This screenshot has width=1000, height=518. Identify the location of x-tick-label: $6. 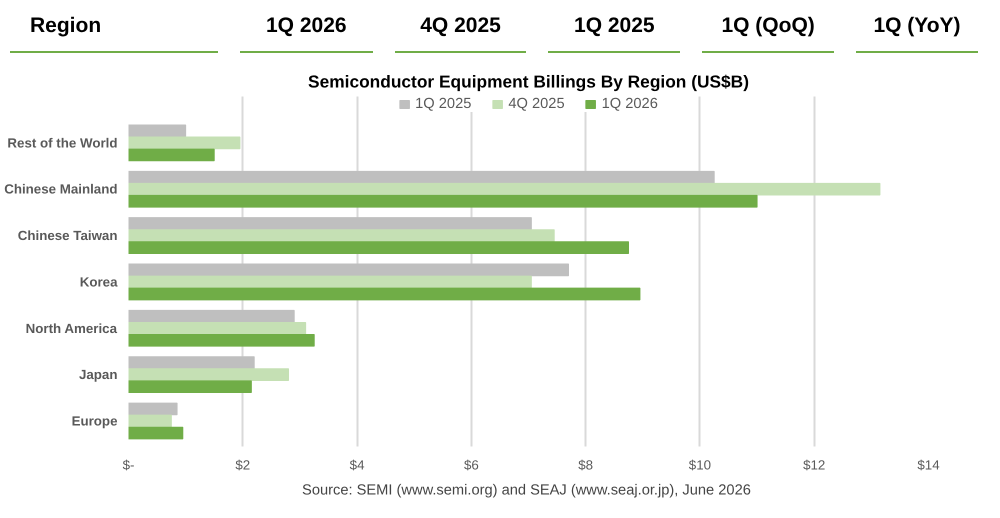
(471, 465).